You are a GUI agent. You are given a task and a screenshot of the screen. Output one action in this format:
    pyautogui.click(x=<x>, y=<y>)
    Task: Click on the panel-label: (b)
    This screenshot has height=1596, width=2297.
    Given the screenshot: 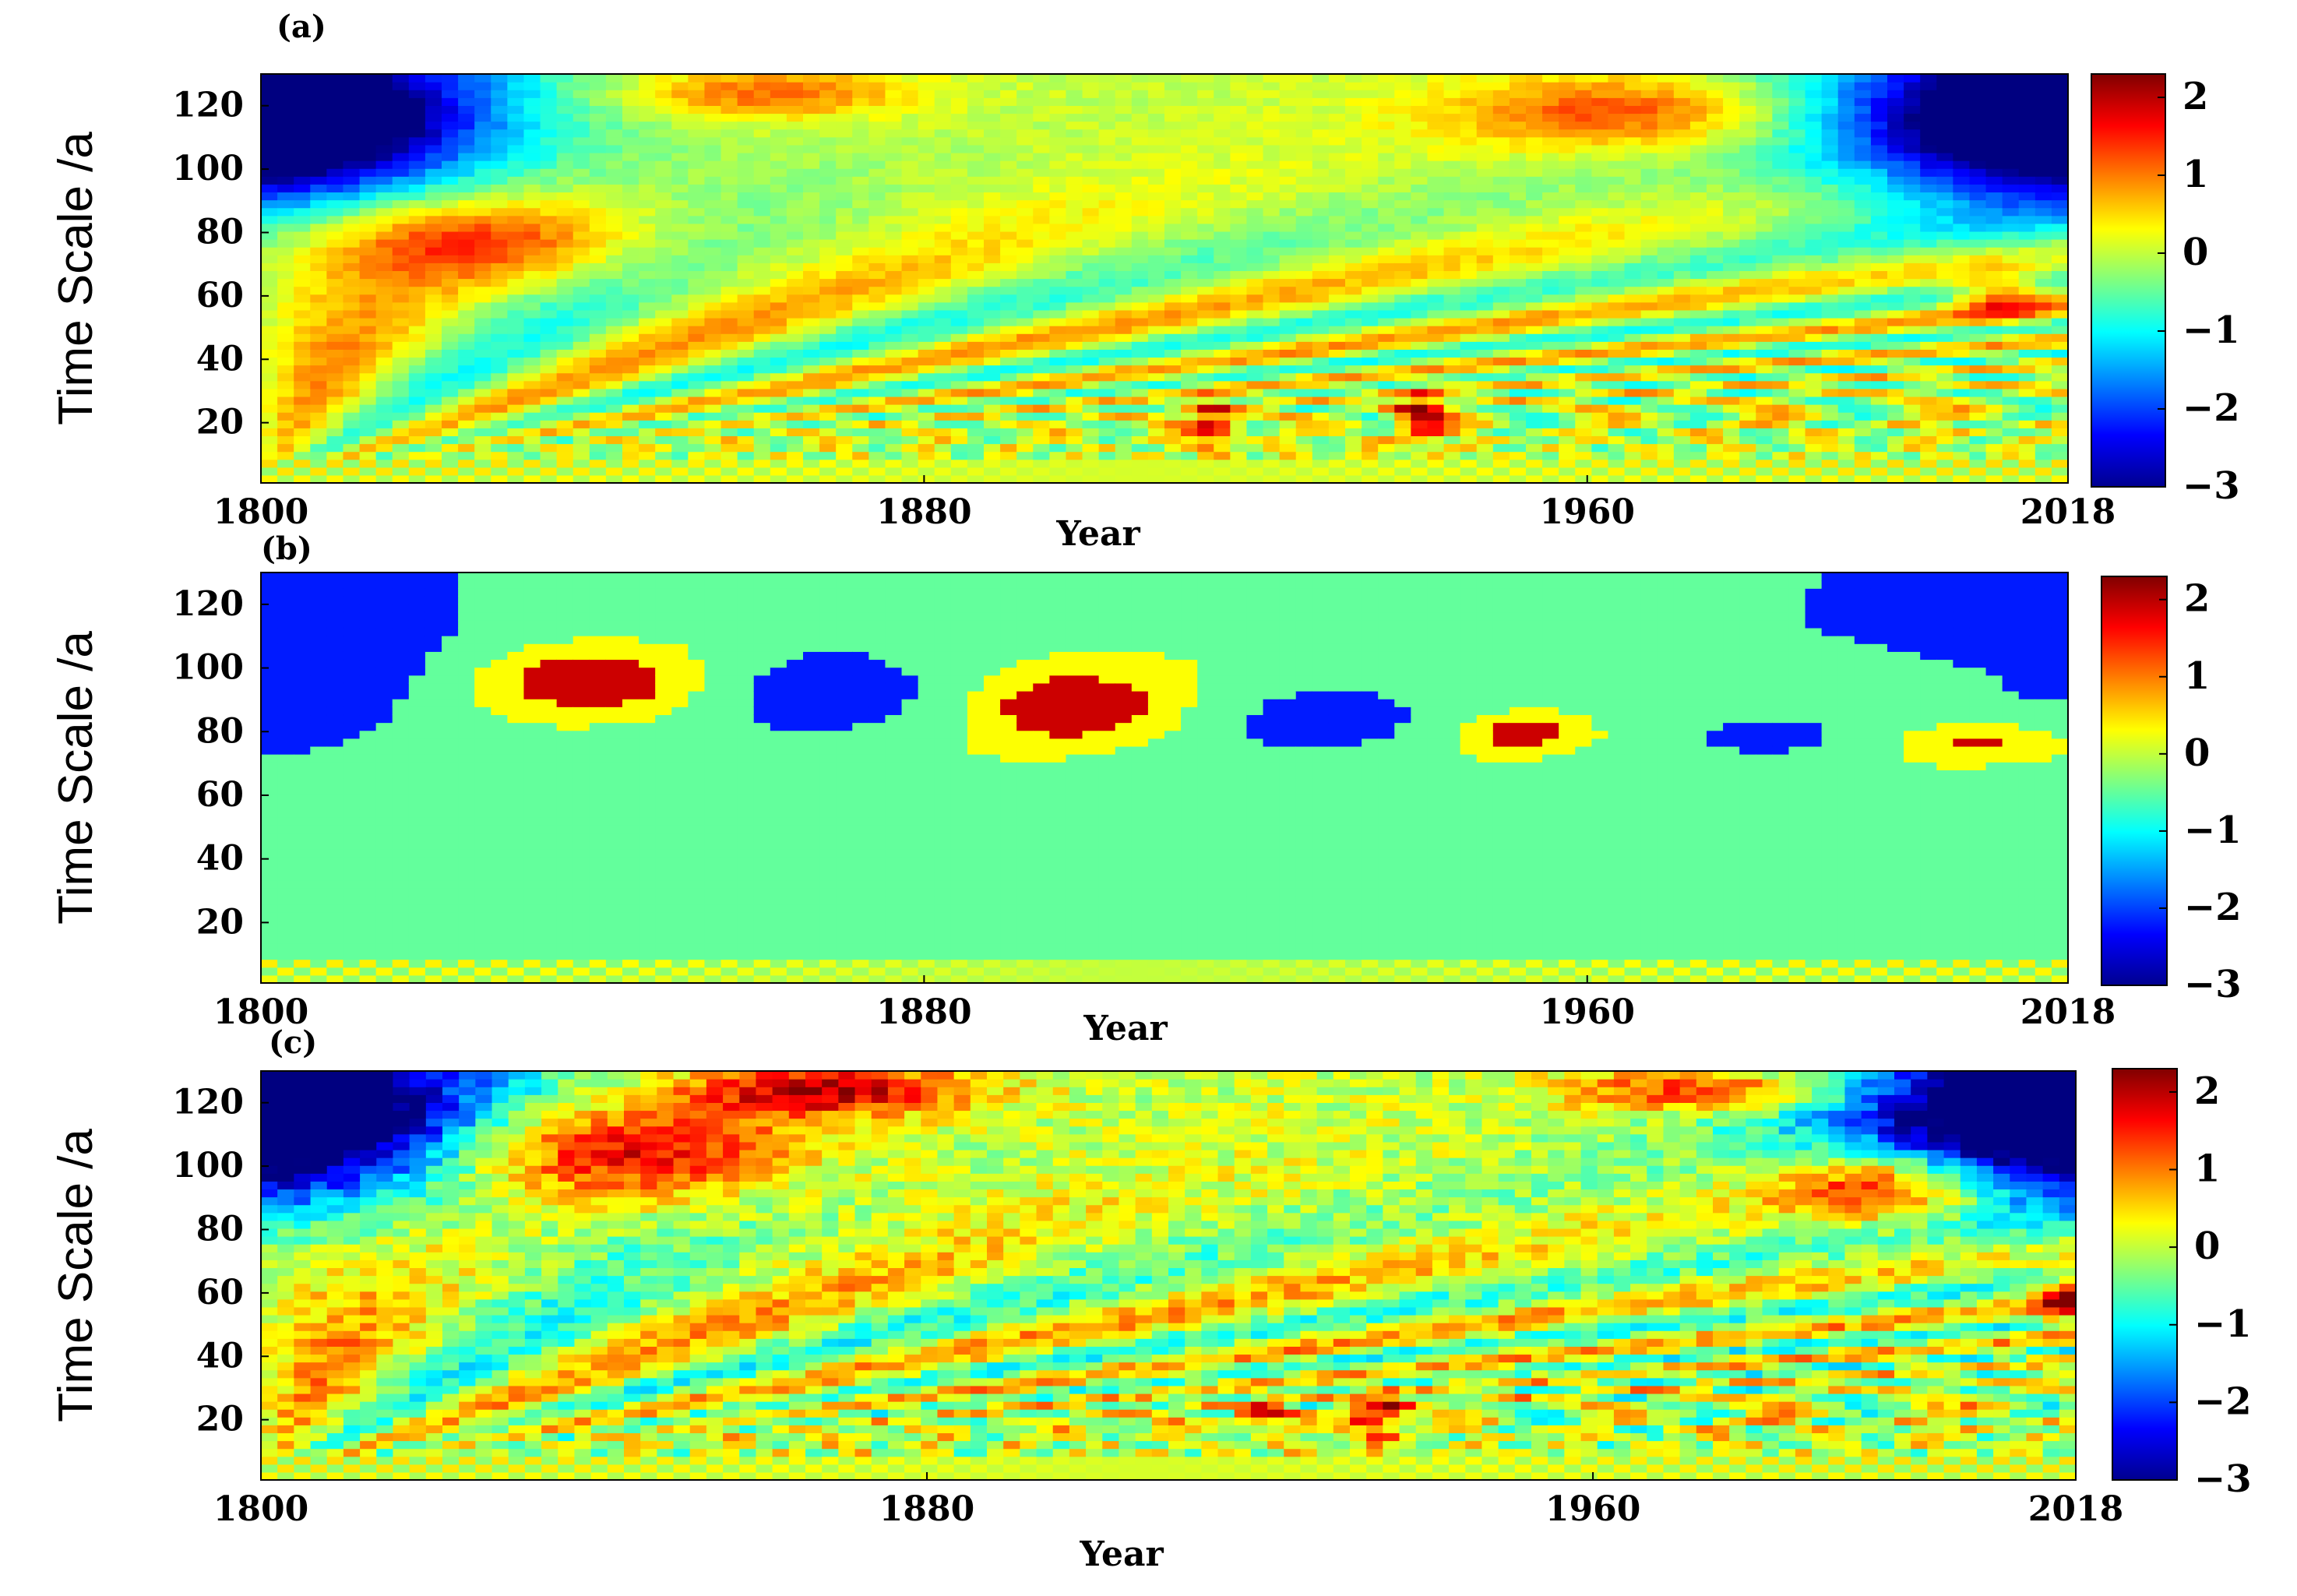 What is the action you would take?
    pyautogui.click(x=287, y=548)
    